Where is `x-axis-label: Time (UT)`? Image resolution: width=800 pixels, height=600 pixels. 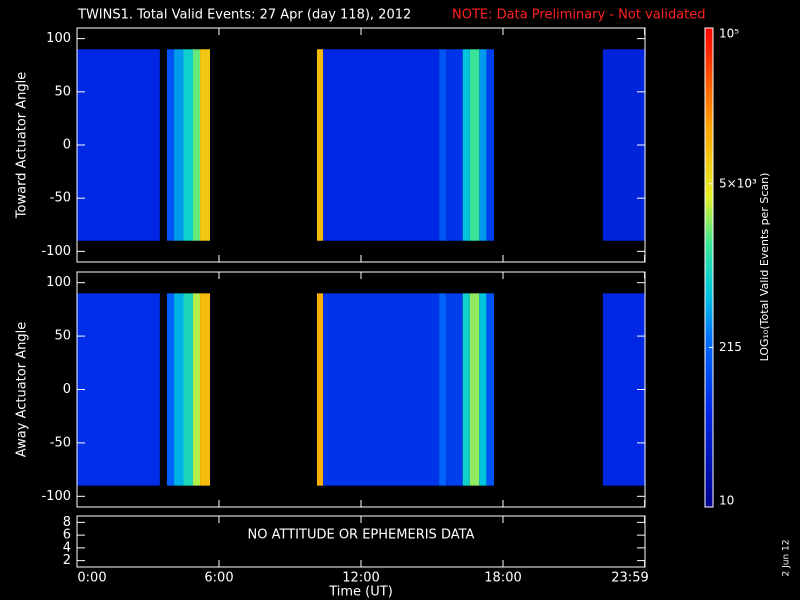 x-axis-label: Time (UT) is located at coordinates (360, 592).